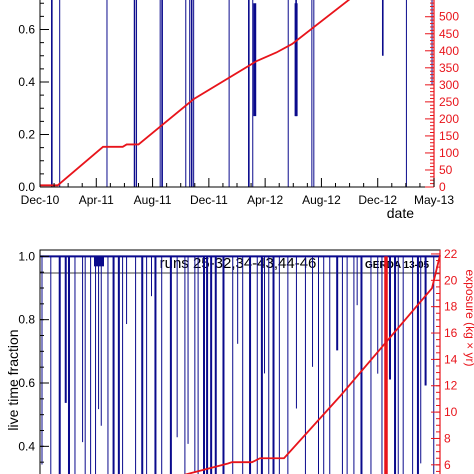 The image size is (474, 474). Describe the element at coordinates (468, 317) in the screenshot. I see `y-right-axis-label: exposure (kg × yr)` at that location.